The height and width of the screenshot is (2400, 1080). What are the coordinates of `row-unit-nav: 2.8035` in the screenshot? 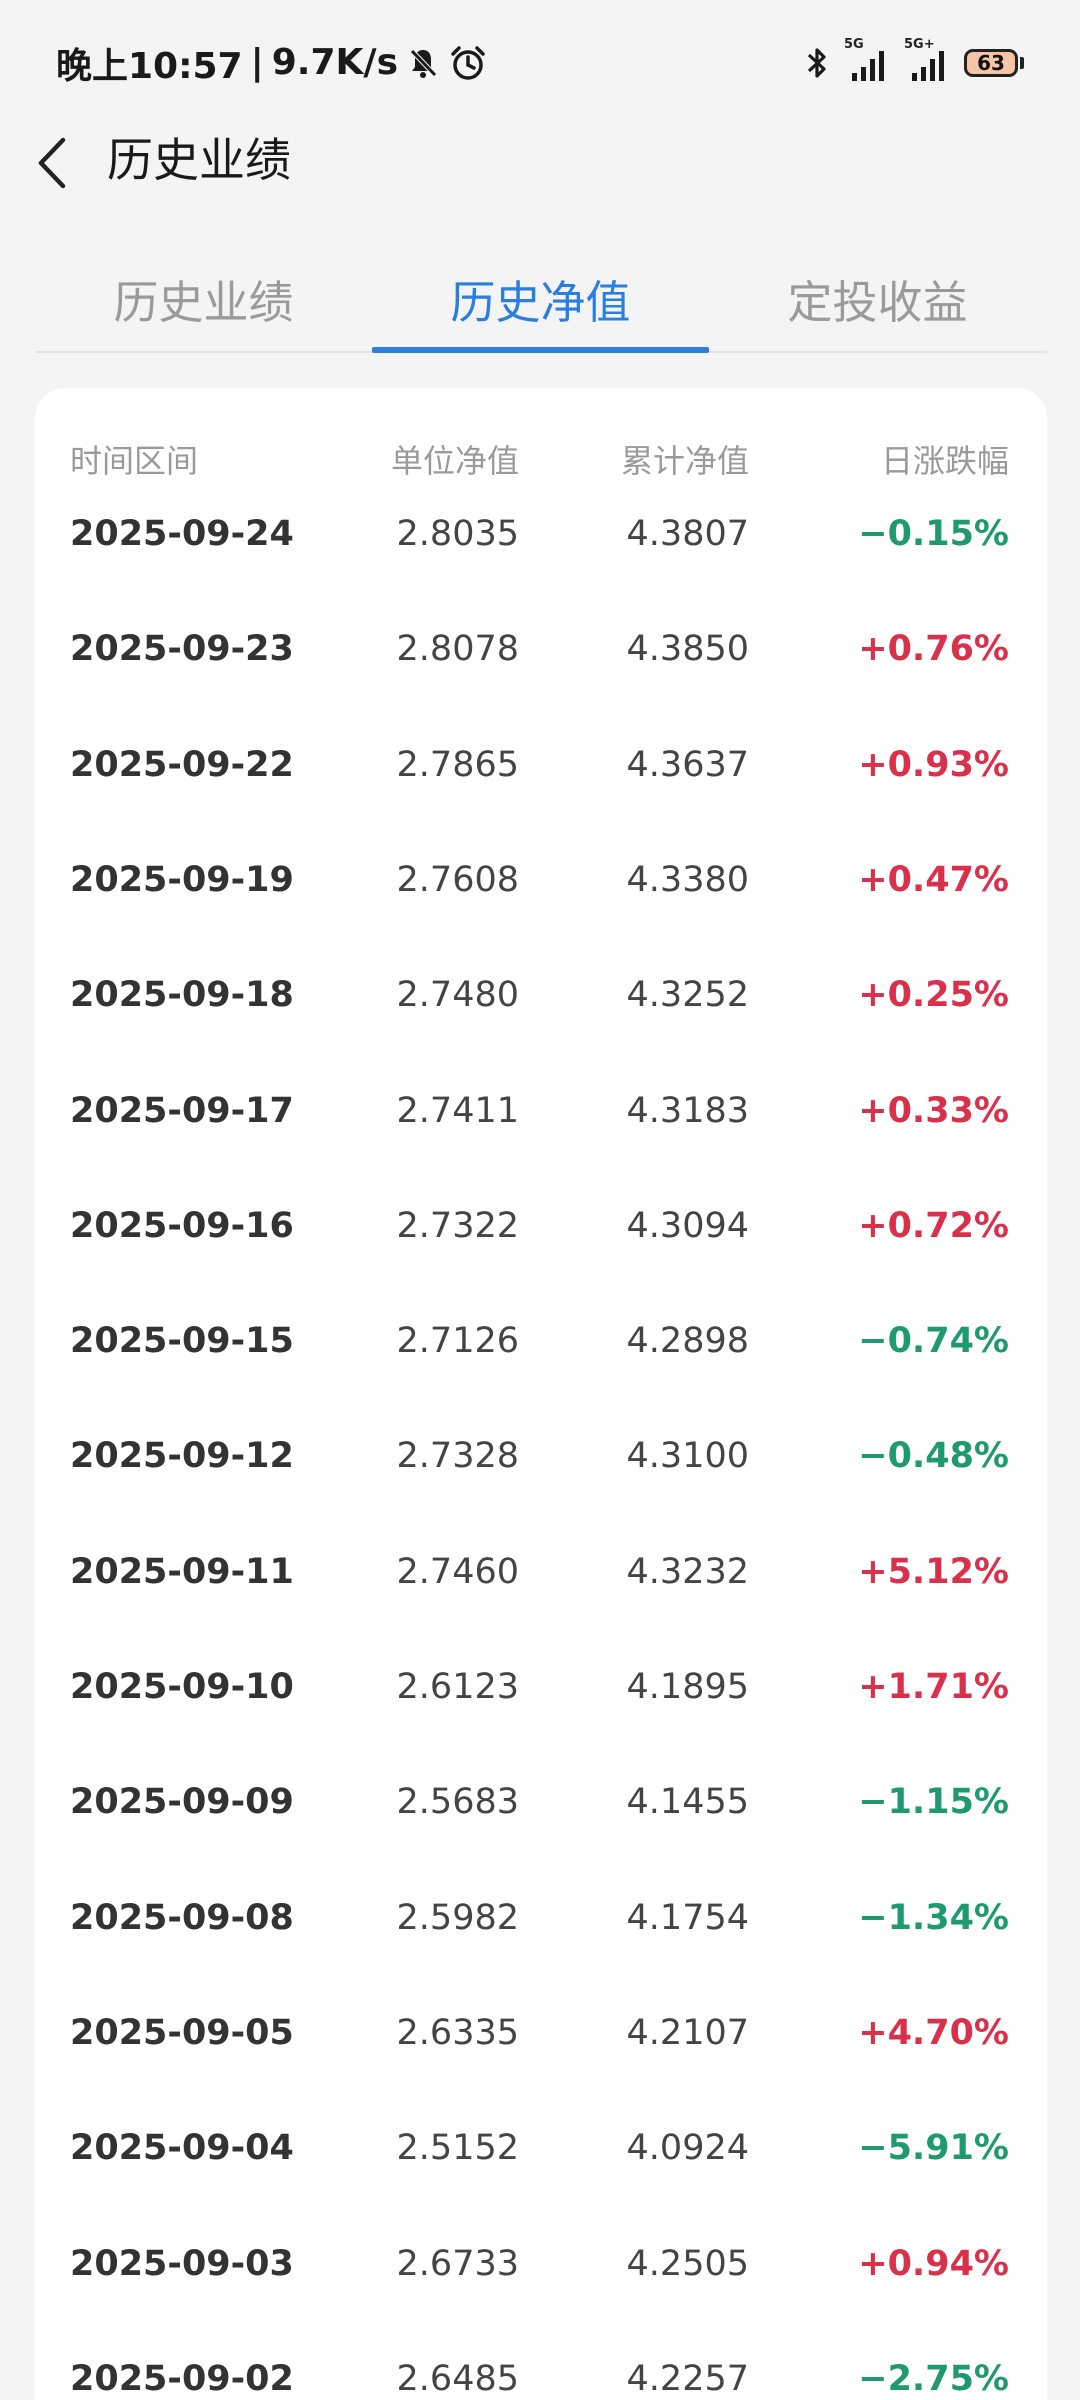 It's located at (457, 534).